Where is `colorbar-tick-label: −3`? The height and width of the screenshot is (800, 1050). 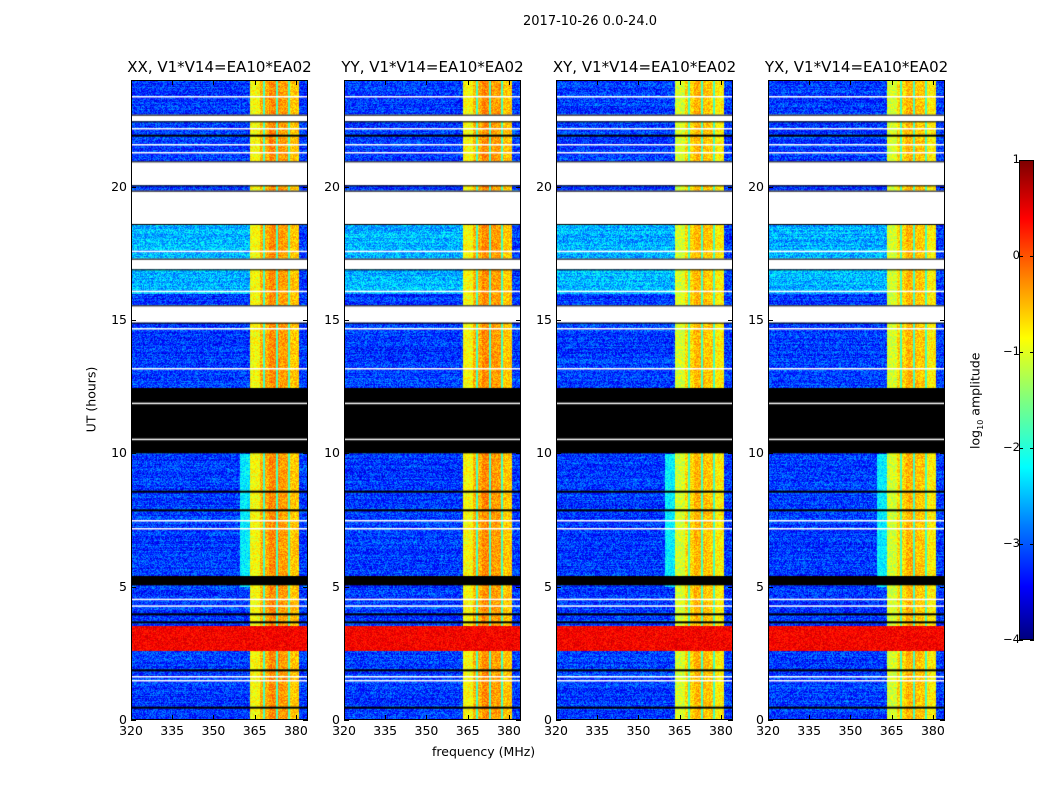
colorbar-tick-label: −3 is located at coordinates (1011, 543).